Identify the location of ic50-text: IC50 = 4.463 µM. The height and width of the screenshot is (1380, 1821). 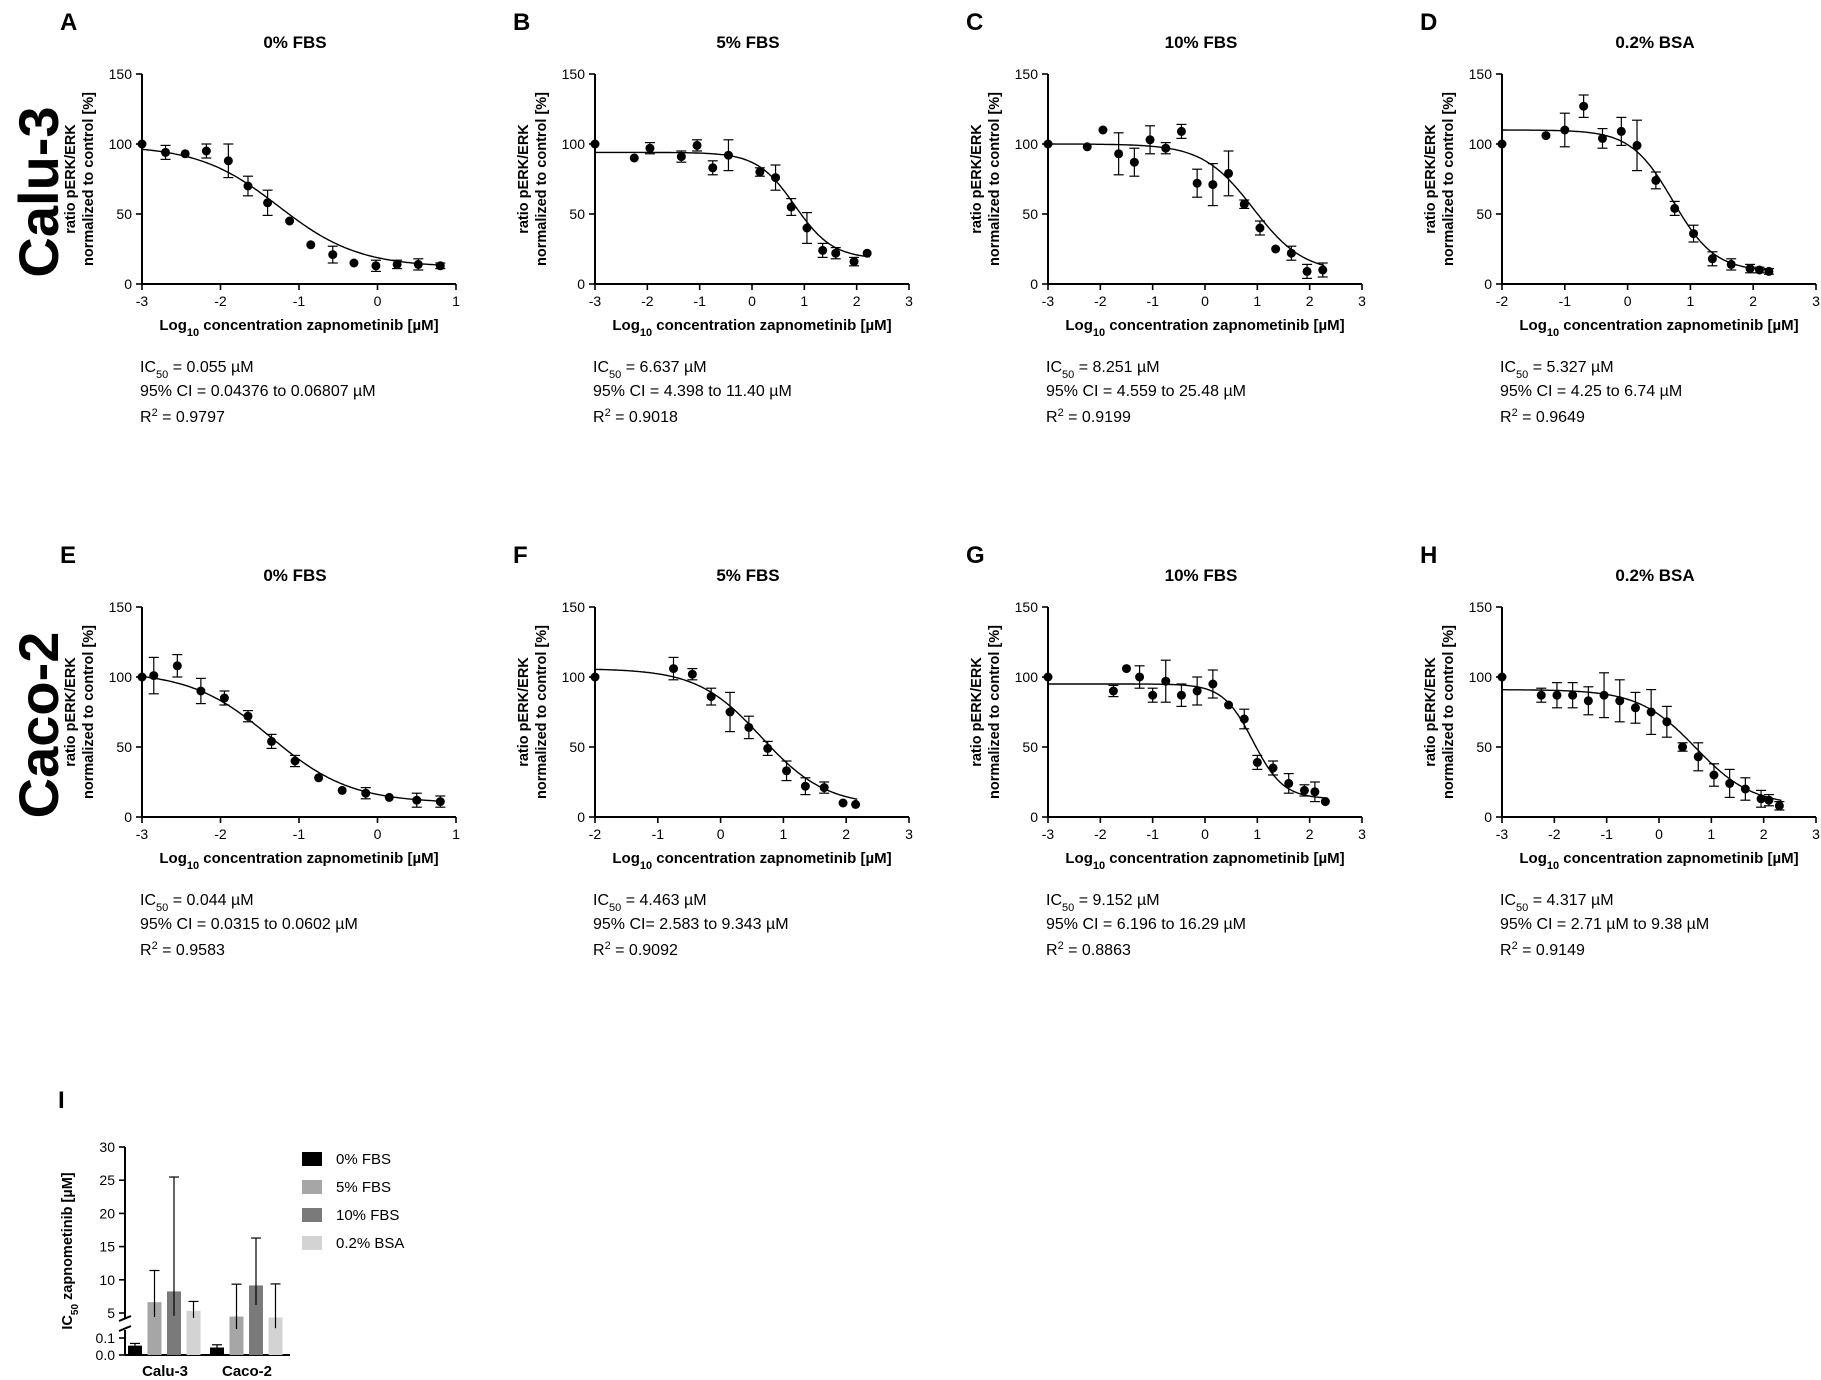
(650, 903).